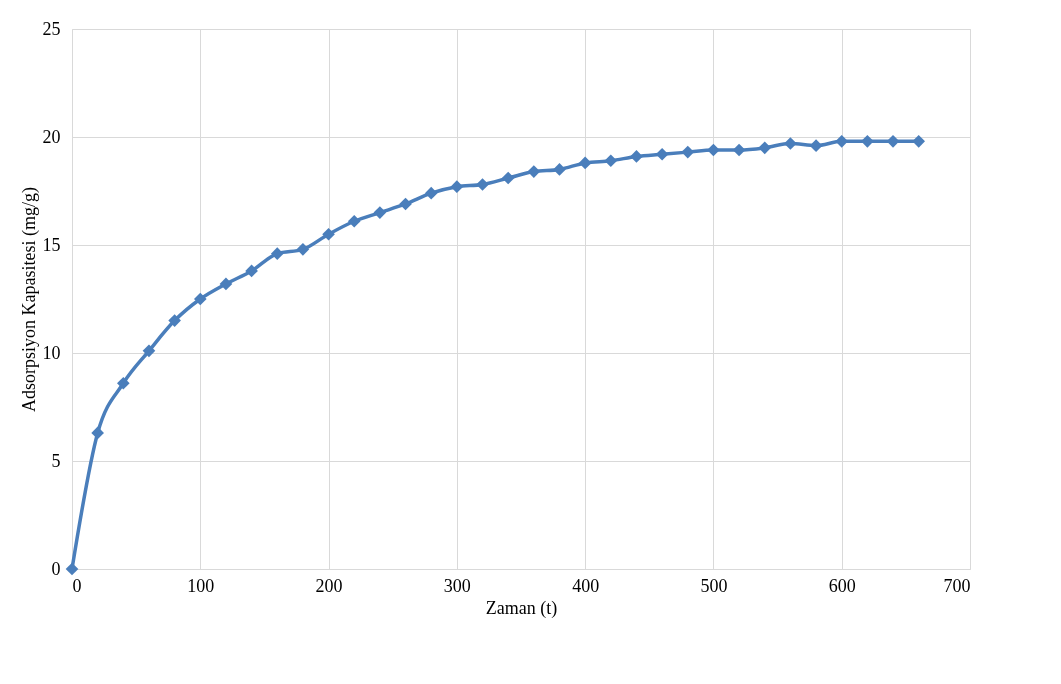 This screenshot has width=1061, height=684. I want to click on y-tick-label: 15, so click(51, 244).